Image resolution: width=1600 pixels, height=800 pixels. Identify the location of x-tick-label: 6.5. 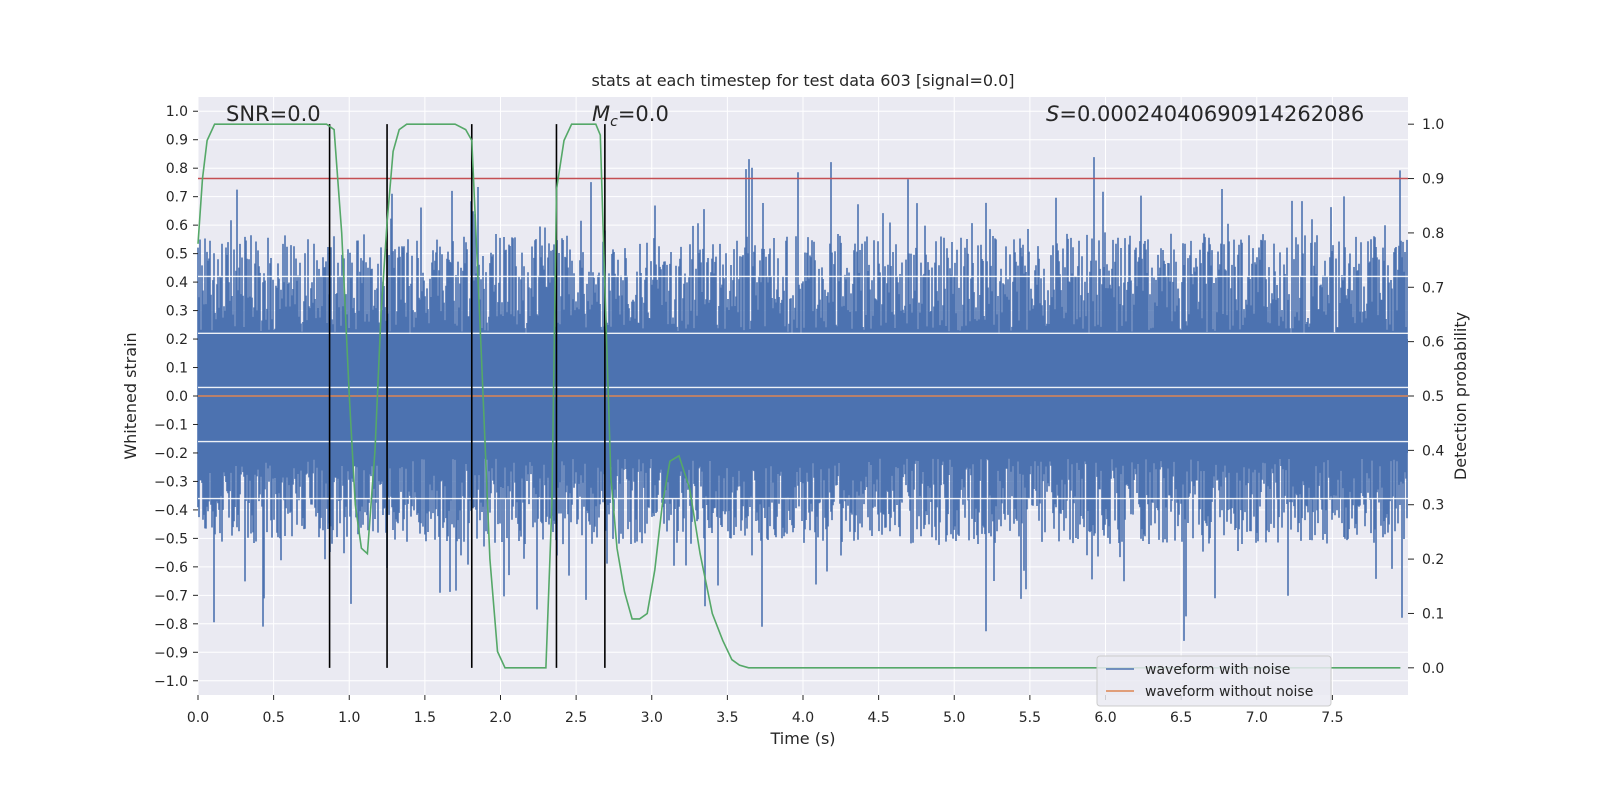
(1181, 718).